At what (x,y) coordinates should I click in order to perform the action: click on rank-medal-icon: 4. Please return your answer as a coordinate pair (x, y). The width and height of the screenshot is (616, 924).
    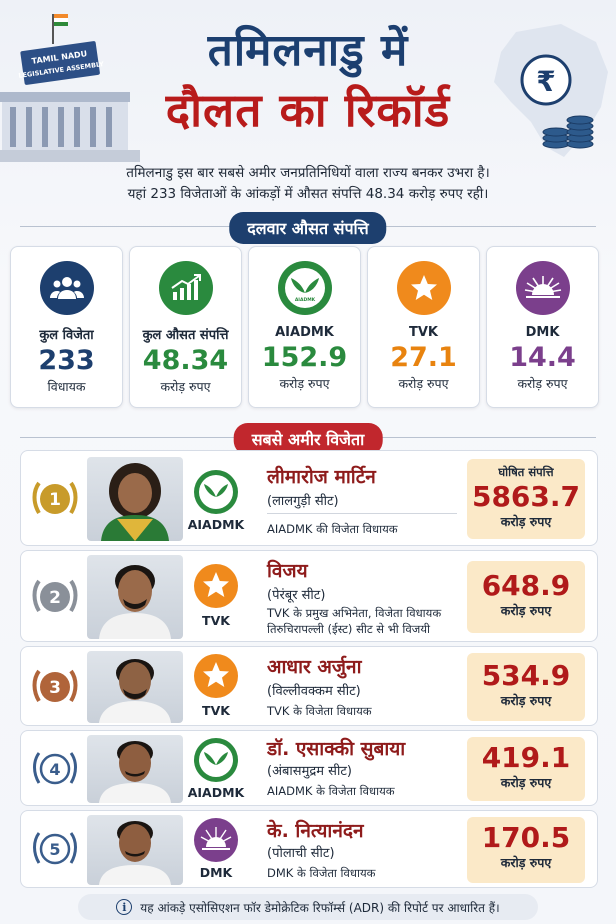
    Looking at the image, I should click on (55, 768).